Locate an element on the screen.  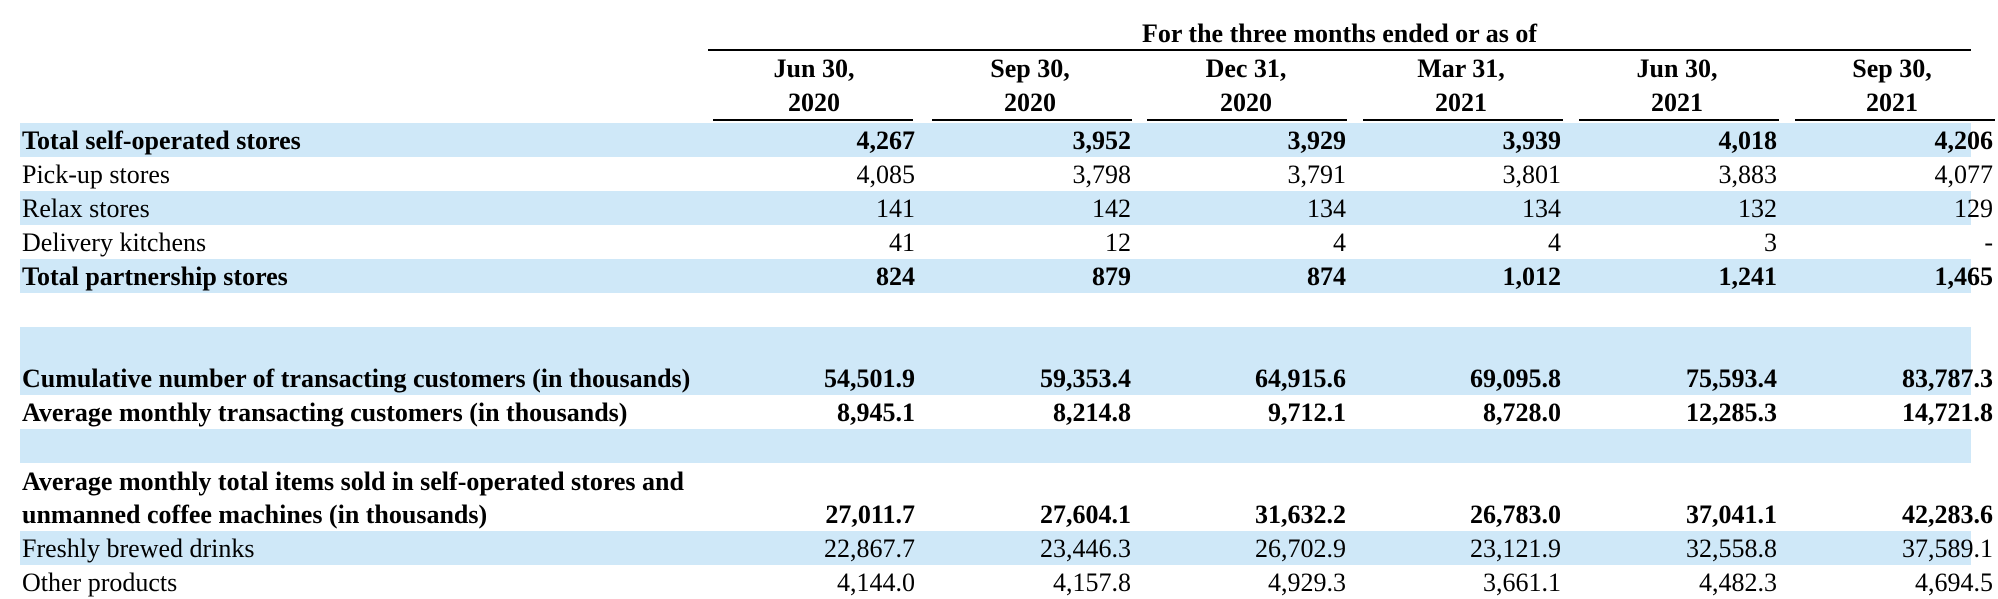
row-value: 3,939 is located at coordinates (1532, 140).